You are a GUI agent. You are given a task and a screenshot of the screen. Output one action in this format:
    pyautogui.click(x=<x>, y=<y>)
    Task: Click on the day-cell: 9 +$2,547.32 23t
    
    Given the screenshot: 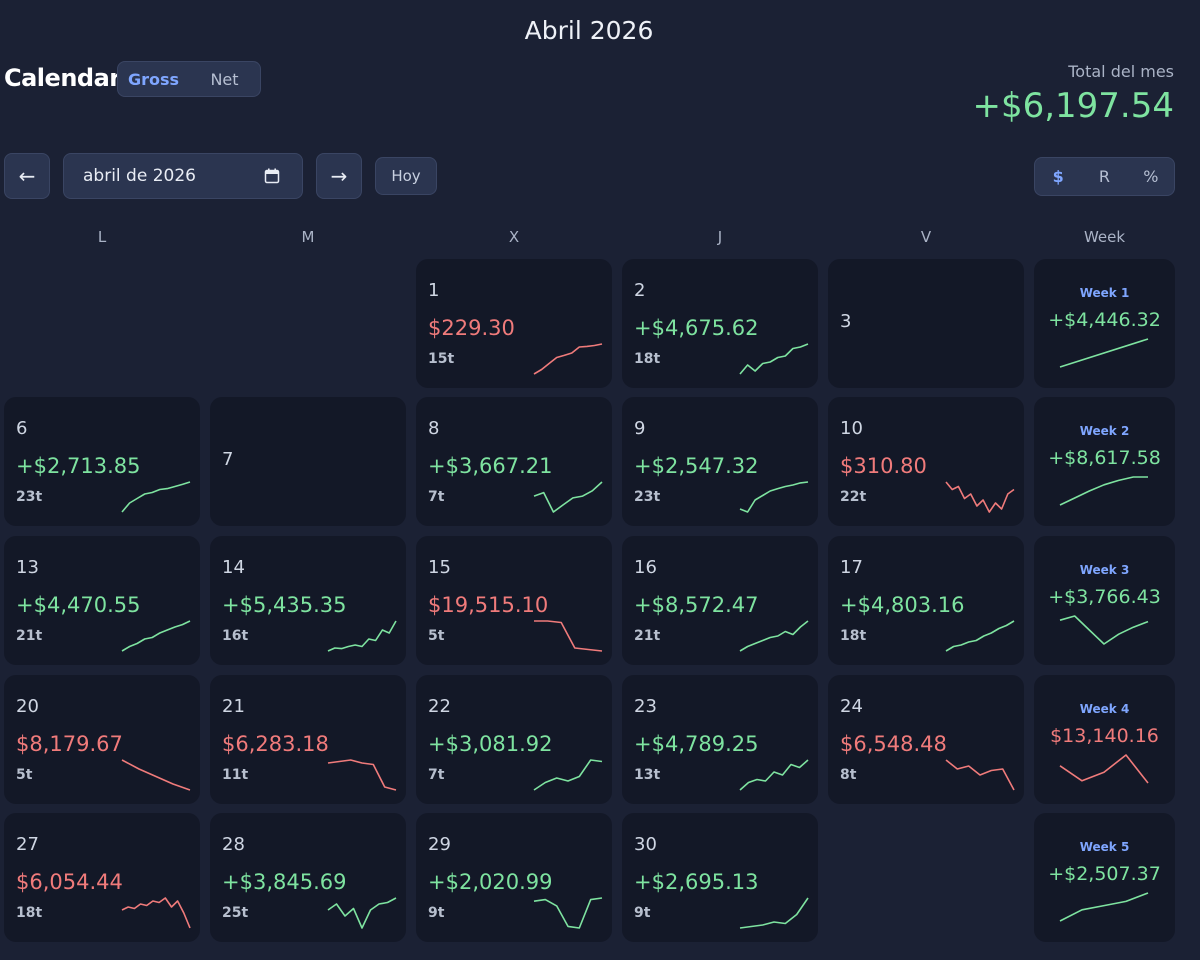 What is the action you would take?
    pyautogui.click(x=720, y=461)
    